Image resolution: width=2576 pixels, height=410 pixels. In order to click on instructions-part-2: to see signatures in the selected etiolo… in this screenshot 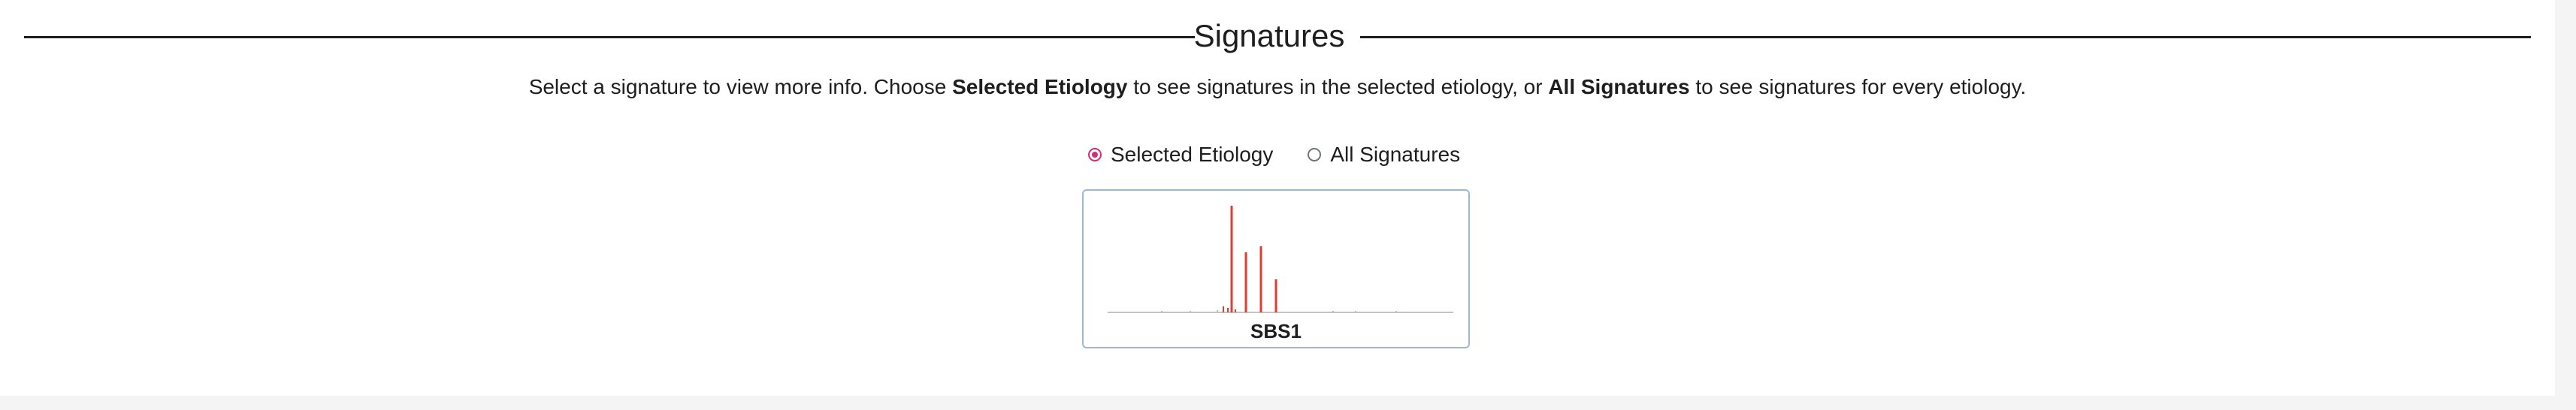, I will do `click(1338, 86)`.